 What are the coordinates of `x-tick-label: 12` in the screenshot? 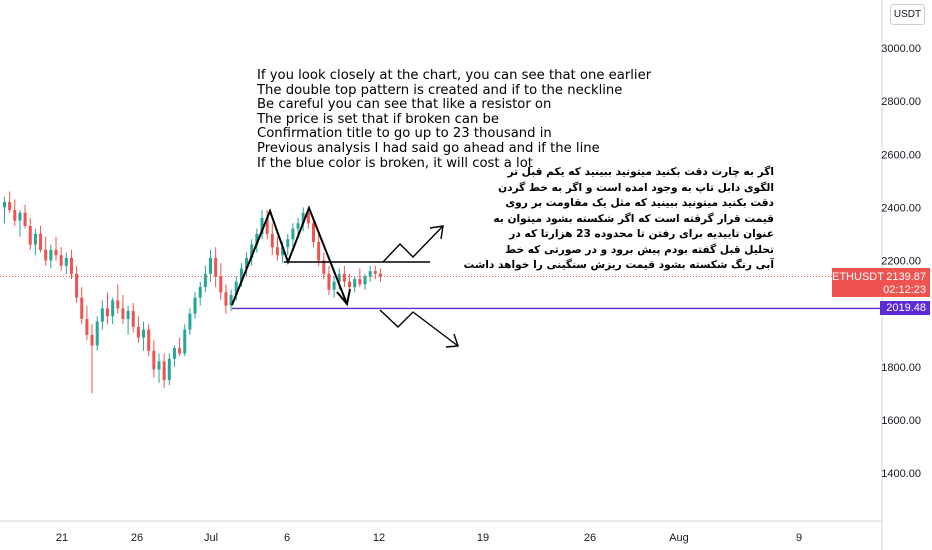 It's located at (379, 538).